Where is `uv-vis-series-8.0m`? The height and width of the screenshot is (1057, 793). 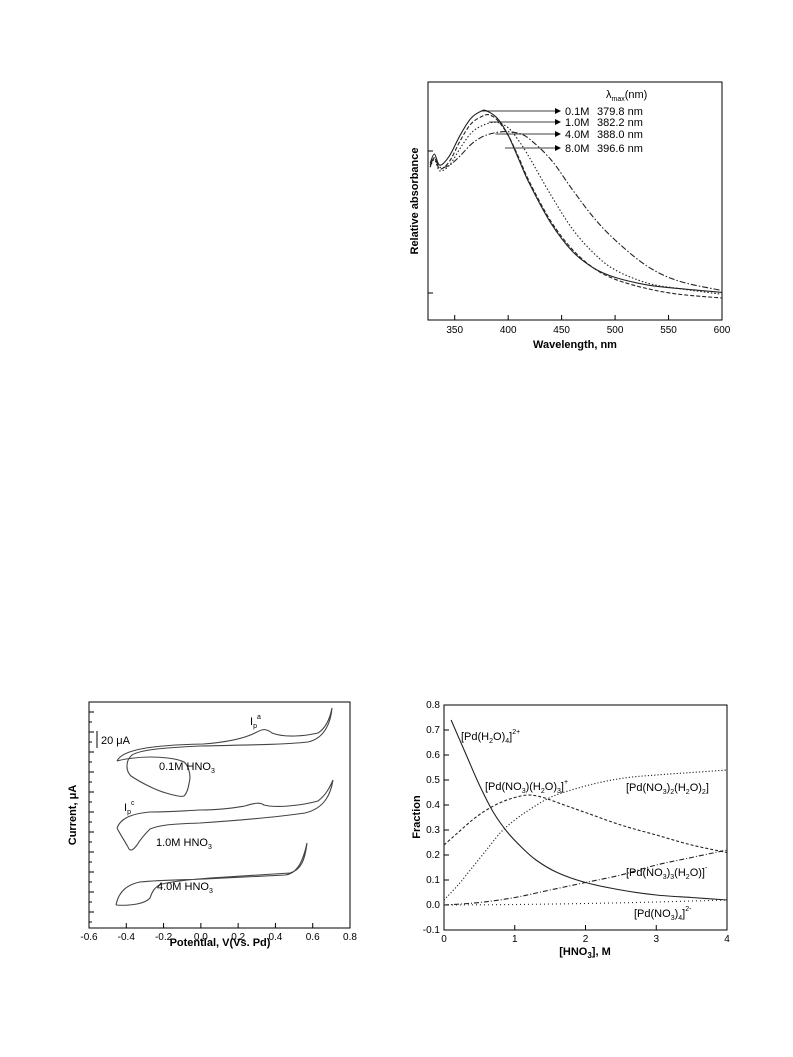 uv-vis-series-8.0m is located at coordinates (576, 211).